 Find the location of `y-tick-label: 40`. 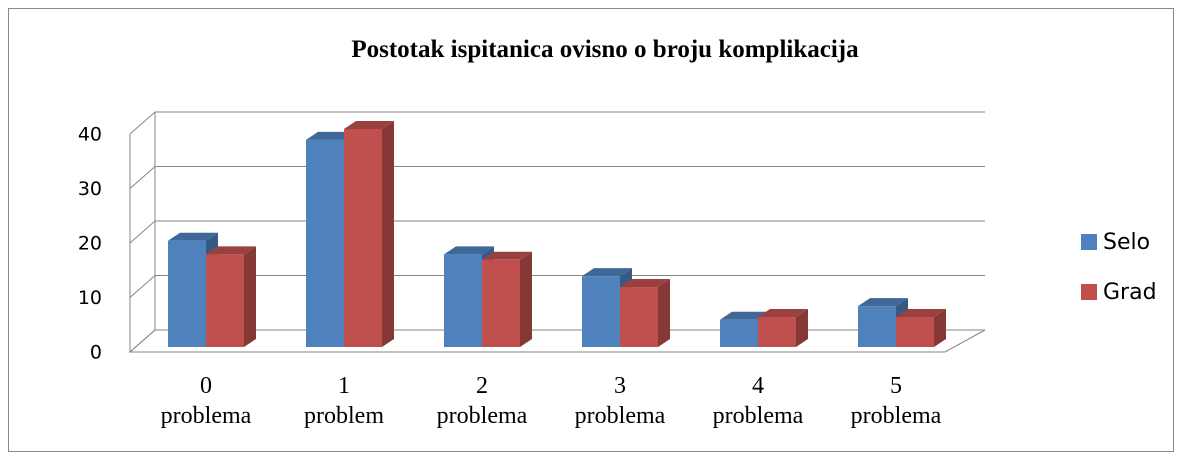

y-tick-label: 40 is located at coordinates (90, 135).